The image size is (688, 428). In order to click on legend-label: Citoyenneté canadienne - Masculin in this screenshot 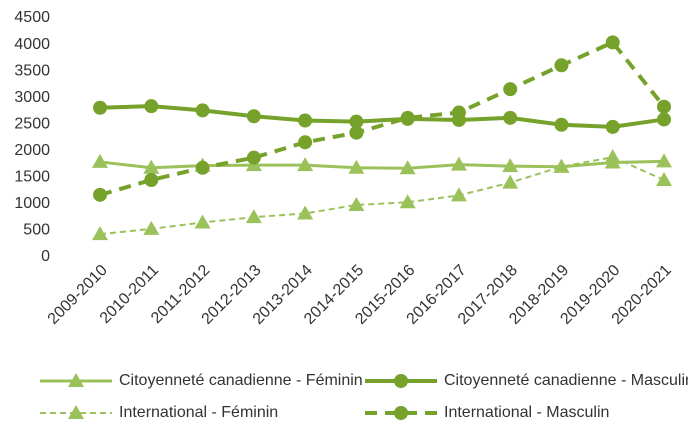, I will do `click(566, 380)`.